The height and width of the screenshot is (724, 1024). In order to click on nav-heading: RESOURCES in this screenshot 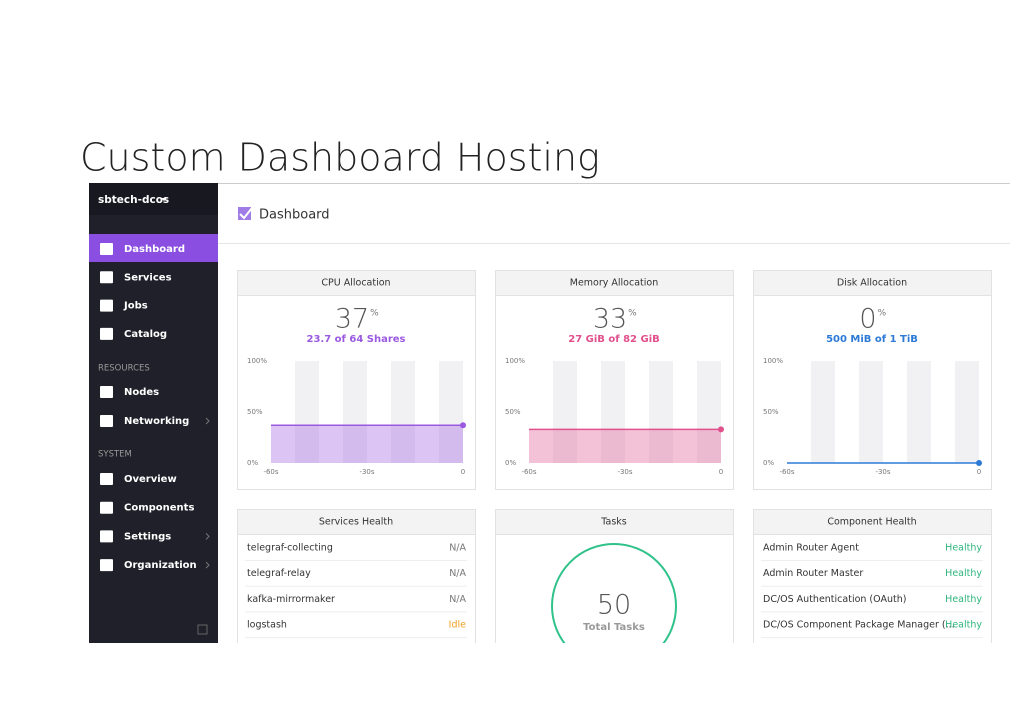, I will do `click(124, 369)`.